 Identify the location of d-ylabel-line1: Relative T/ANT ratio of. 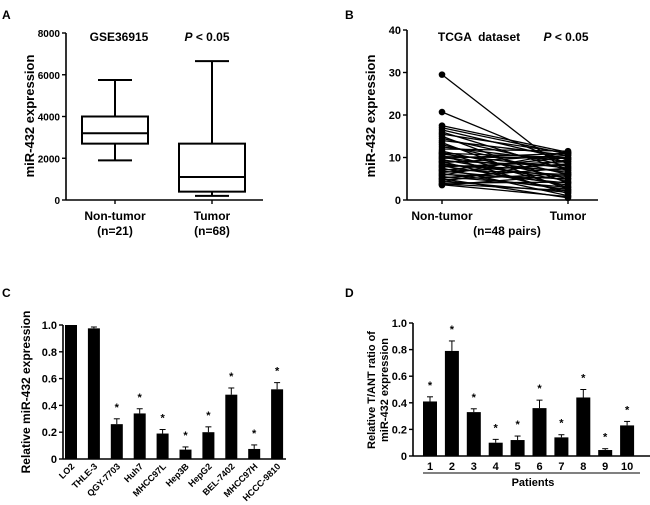
(372, 390).